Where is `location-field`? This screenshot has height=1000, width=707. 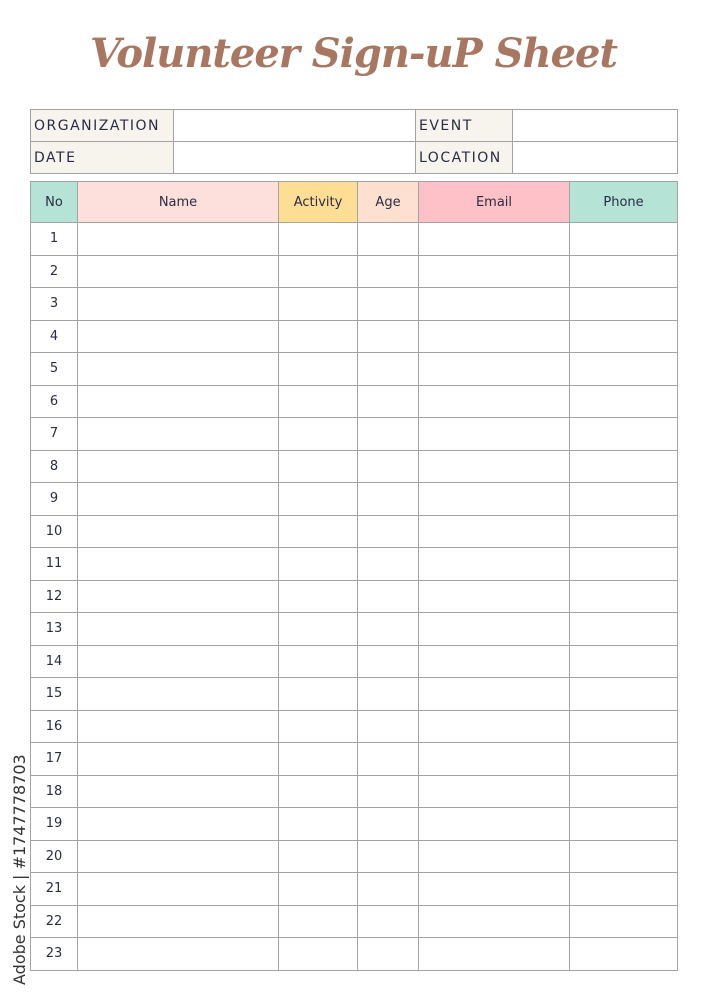 location-field is located at coordinates (595, 157).